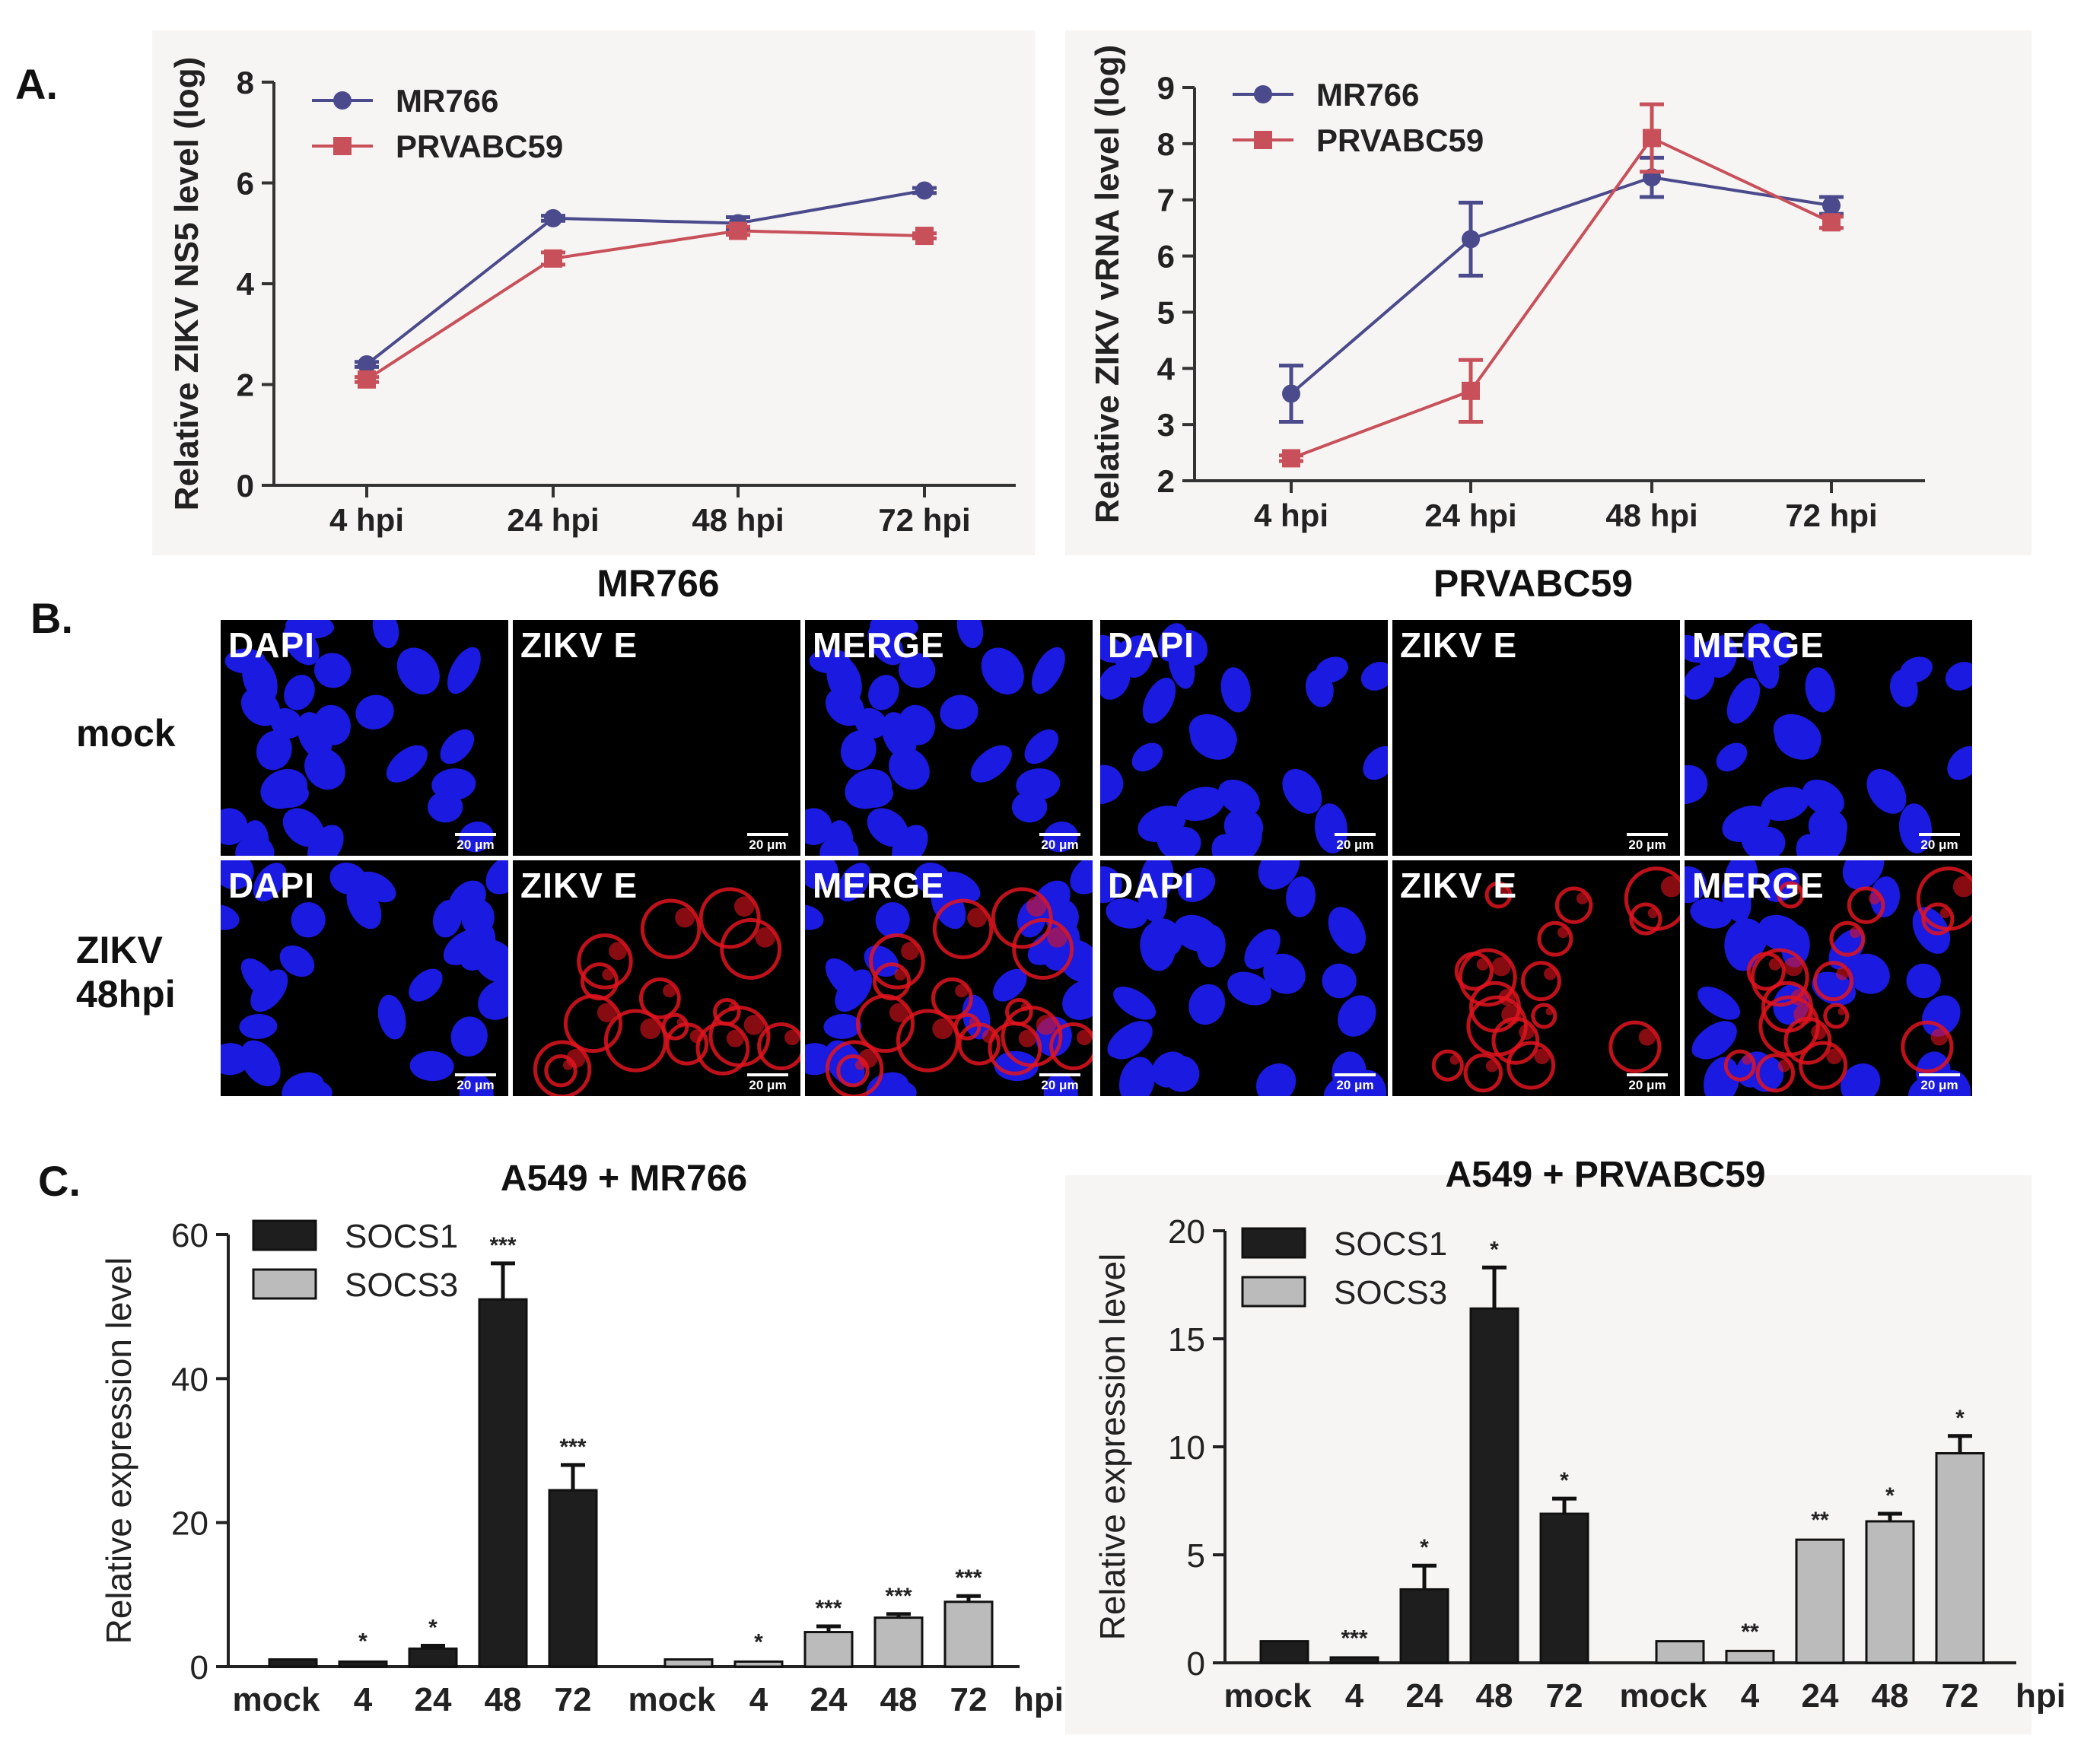  I want to click on scale-bar-label: 20 μm, so click(476, 1085).